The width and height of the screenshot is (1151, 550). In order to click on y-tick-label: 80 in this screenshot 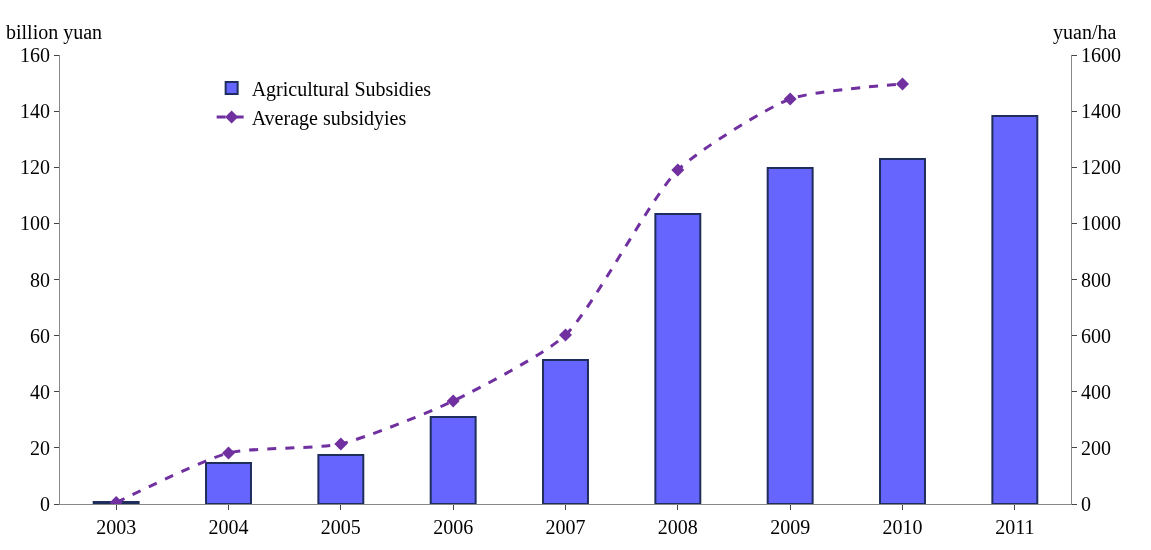, I will do `click(40, 279)`.